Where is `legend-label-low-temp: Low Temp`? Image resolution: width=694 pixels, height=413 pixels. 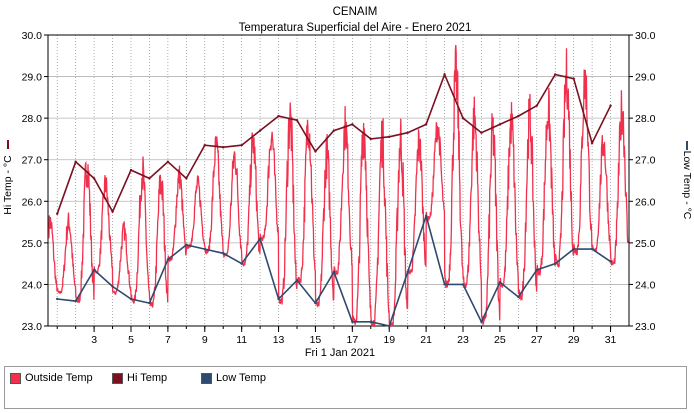
legend-label-low-temp: Low Temp is located at coordinates (241, 378).